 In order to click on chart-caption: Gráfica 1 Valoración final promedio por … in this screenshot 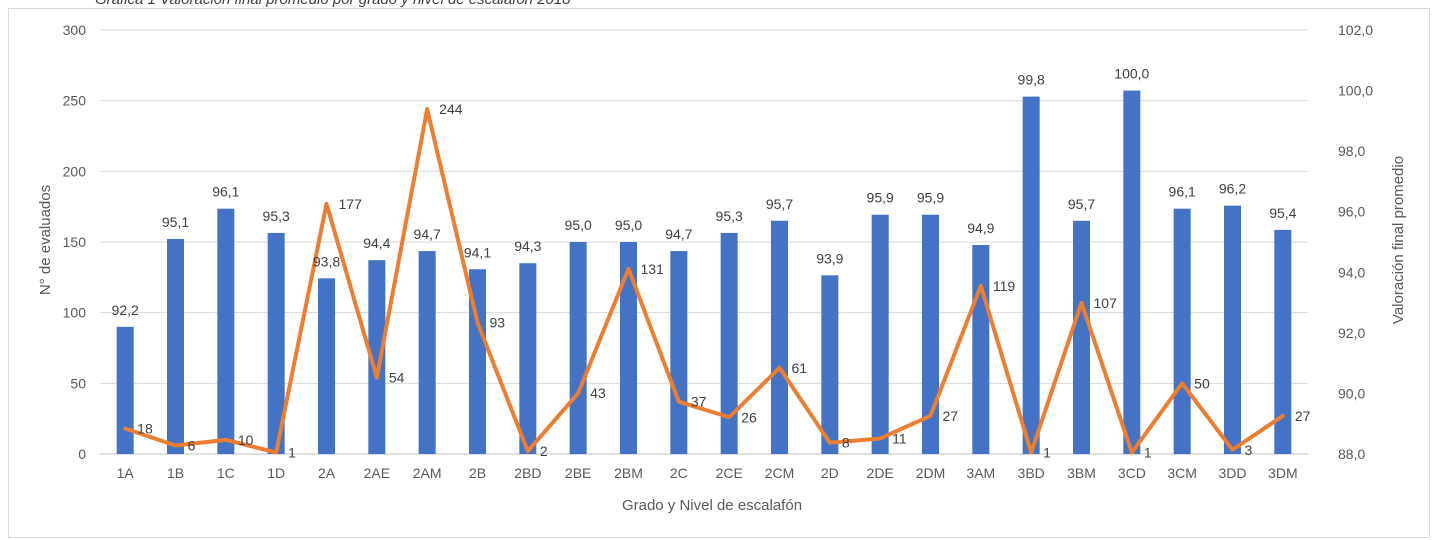, I will do `click(333, 4)`.